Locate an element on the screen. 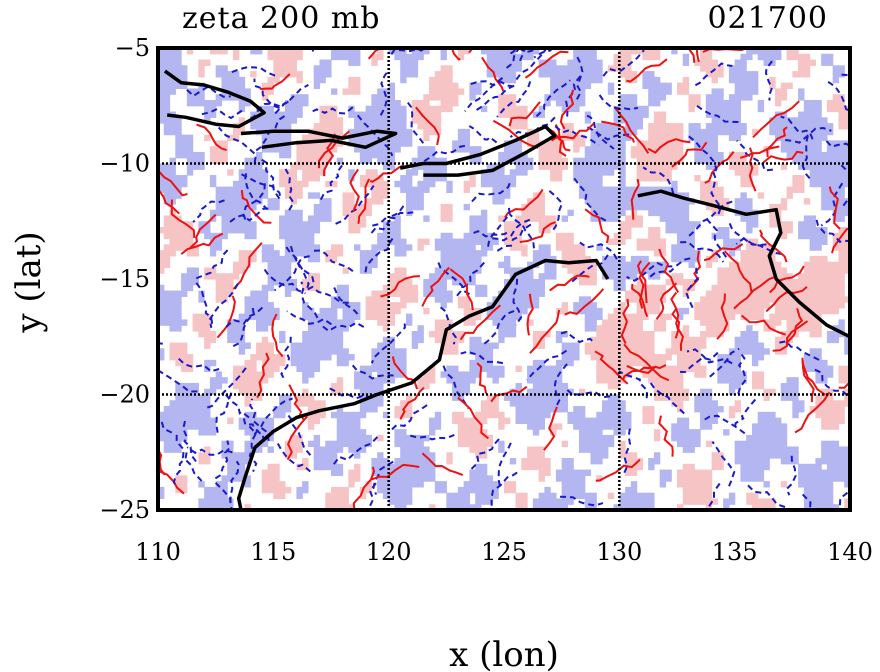 Image resolution: width=880 pixels, height=672 pixels. positive-contour is located at coordinates (435, 286).